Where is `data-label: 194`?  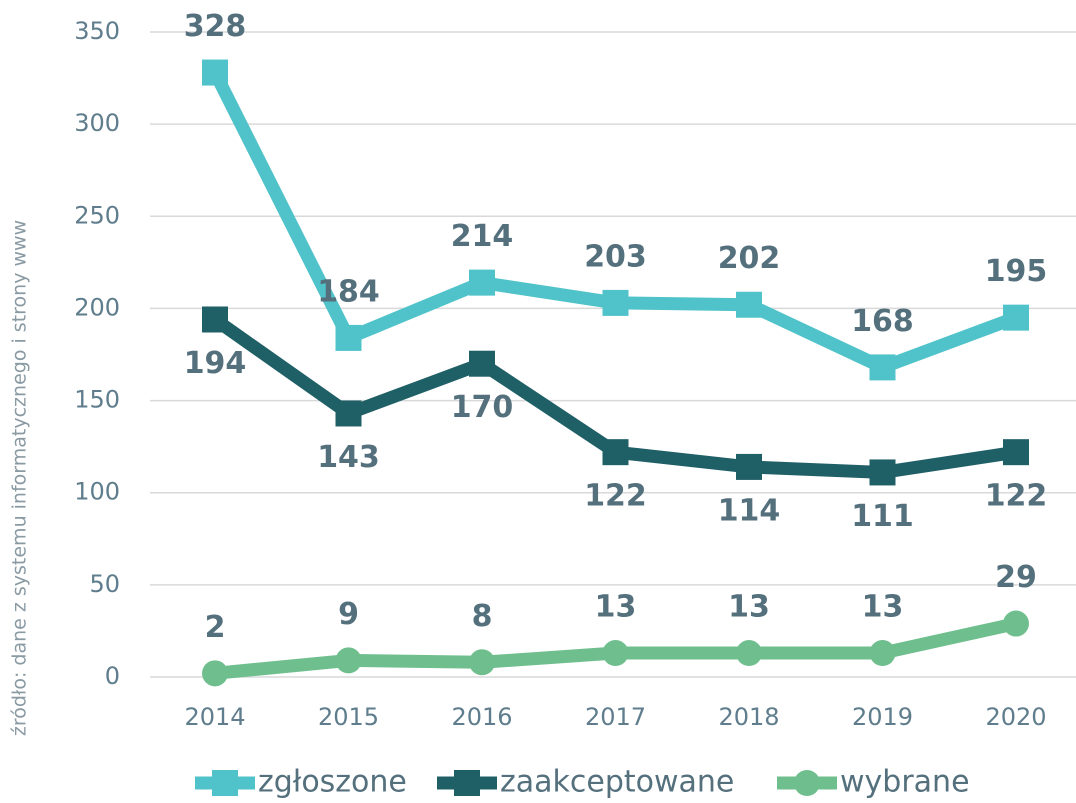
data-label: 194 is located at coordinates (215, 363).